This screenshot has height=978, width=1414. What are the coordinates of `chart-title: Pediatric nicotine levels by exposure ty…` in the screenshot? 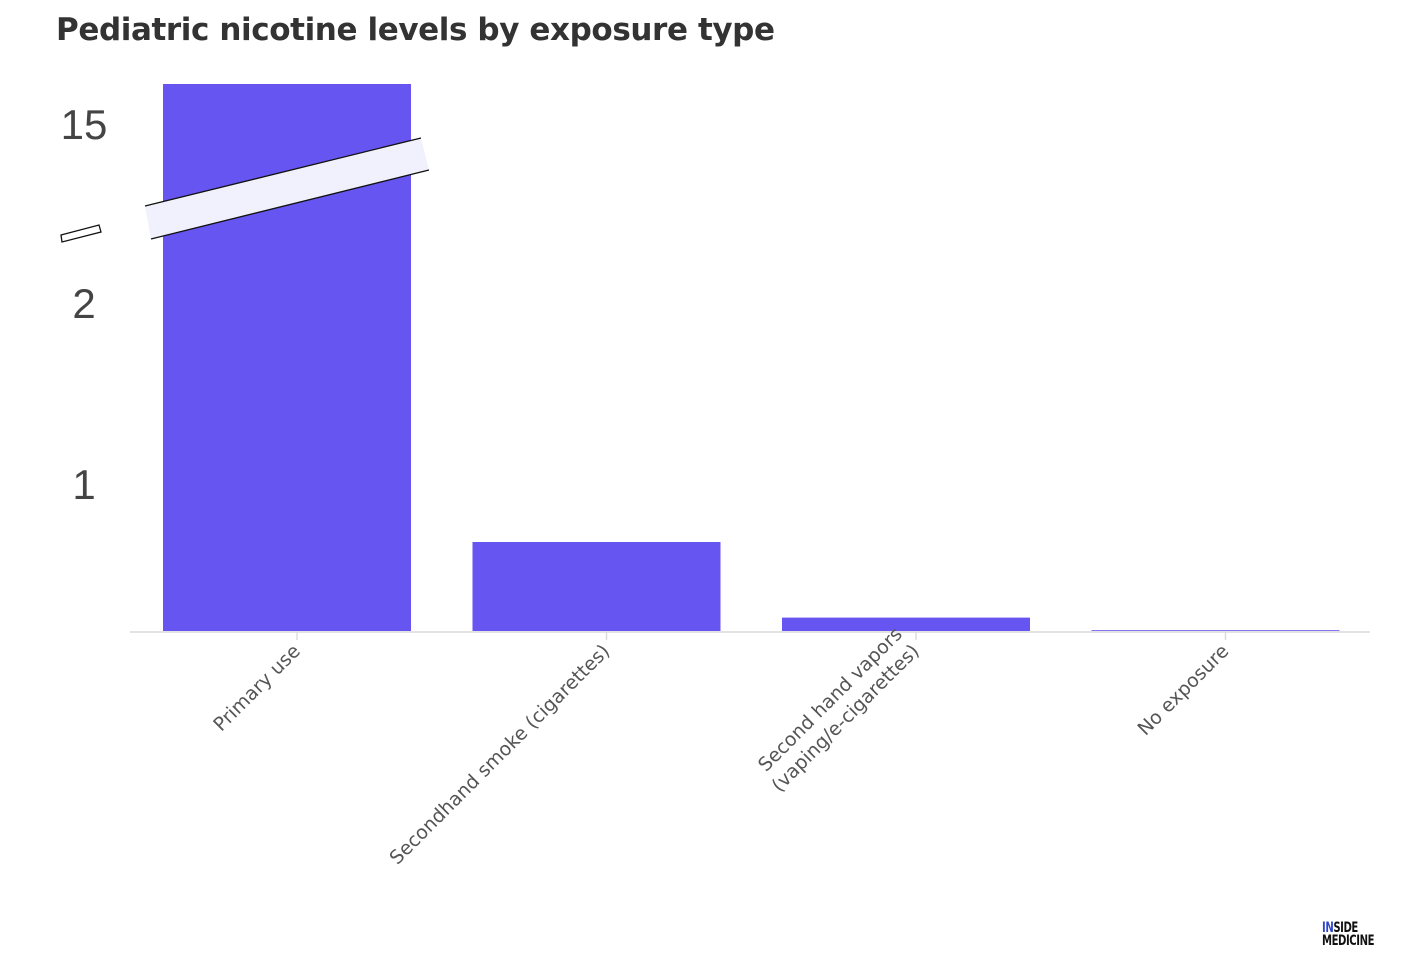 It's located at (415, 30).